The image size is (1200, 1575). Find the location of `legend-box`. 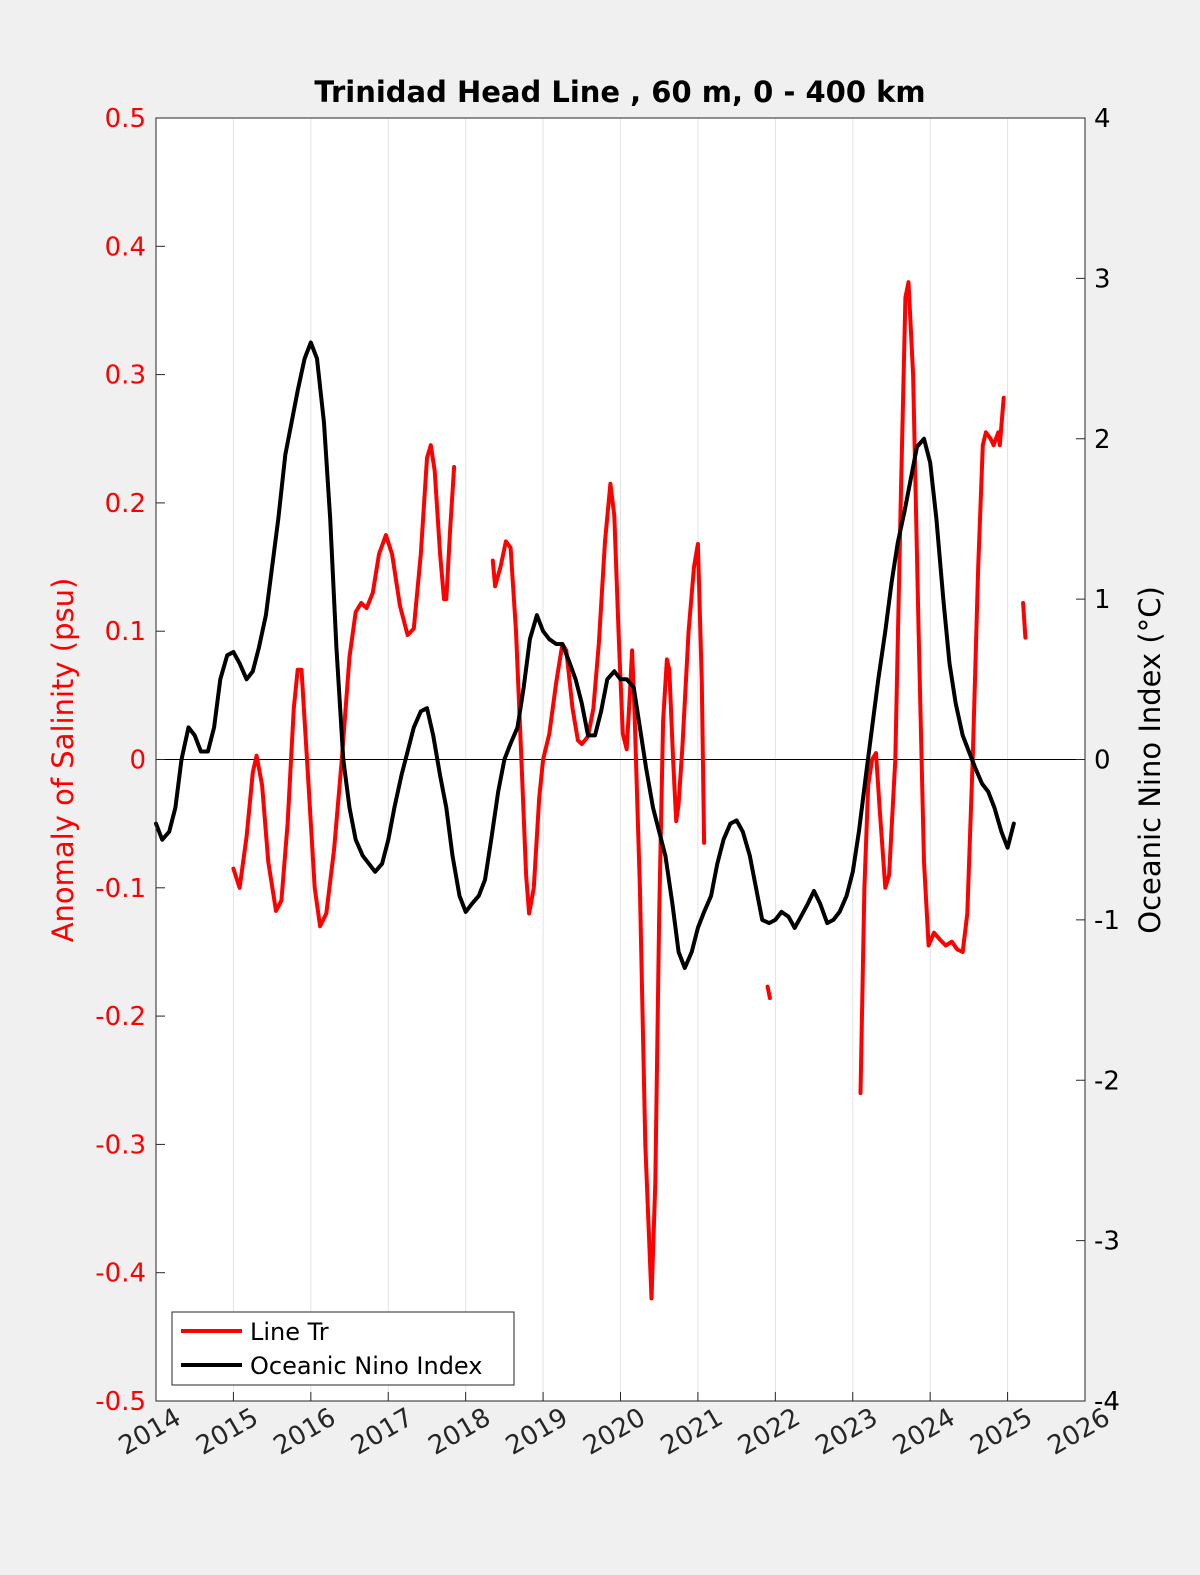

legend-box is located at coordinates (343, 1348).